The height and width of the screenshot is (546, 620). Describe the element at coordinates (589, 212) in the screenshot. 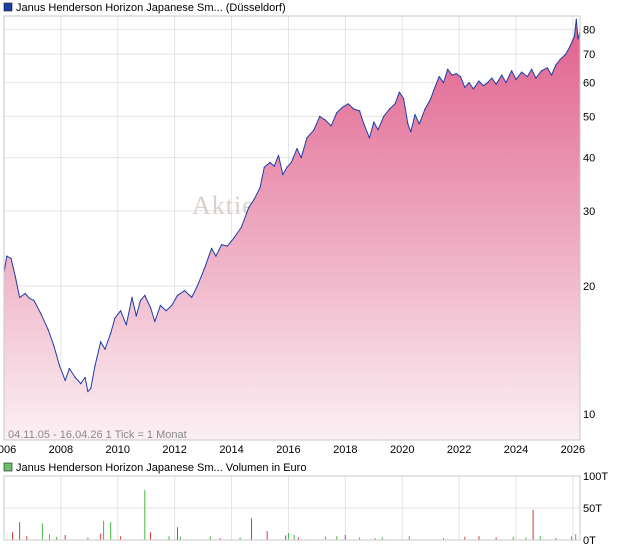

I see `y-tick-label: 30` at that location.